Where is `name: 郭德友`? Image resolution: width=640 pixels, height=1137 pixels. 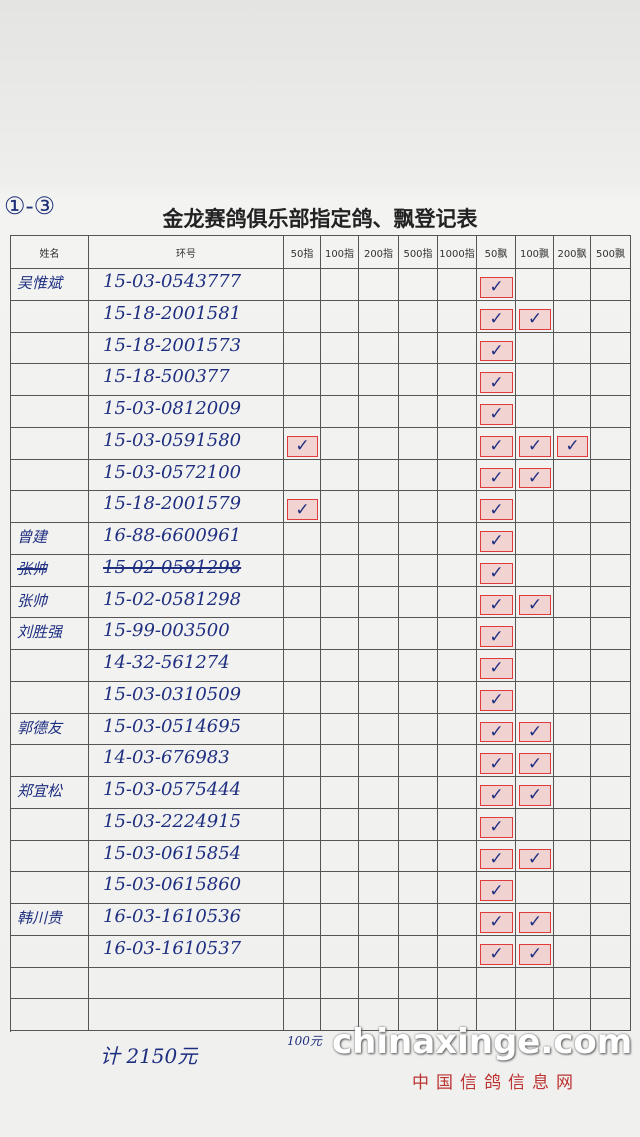
name: 郭德友 is located at coordinates (40, 727).